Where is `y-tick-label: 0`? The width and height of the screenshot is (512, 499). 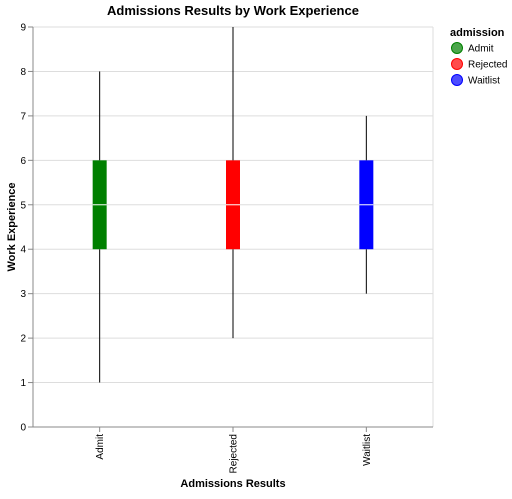
y-tick-label: 0 is located at coordinates (23, 428).